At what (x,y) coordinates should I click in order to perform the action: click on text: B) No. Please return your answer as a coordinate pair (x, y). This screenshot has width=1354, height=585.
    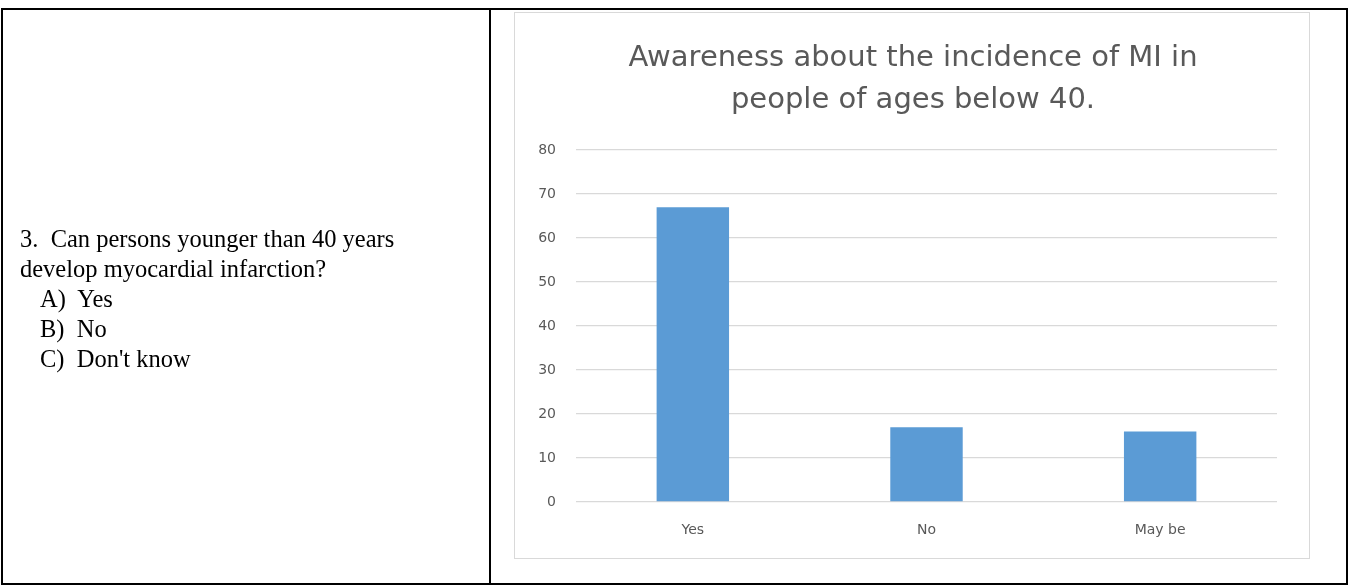
    Looking at the image, I should click on (73, 329).